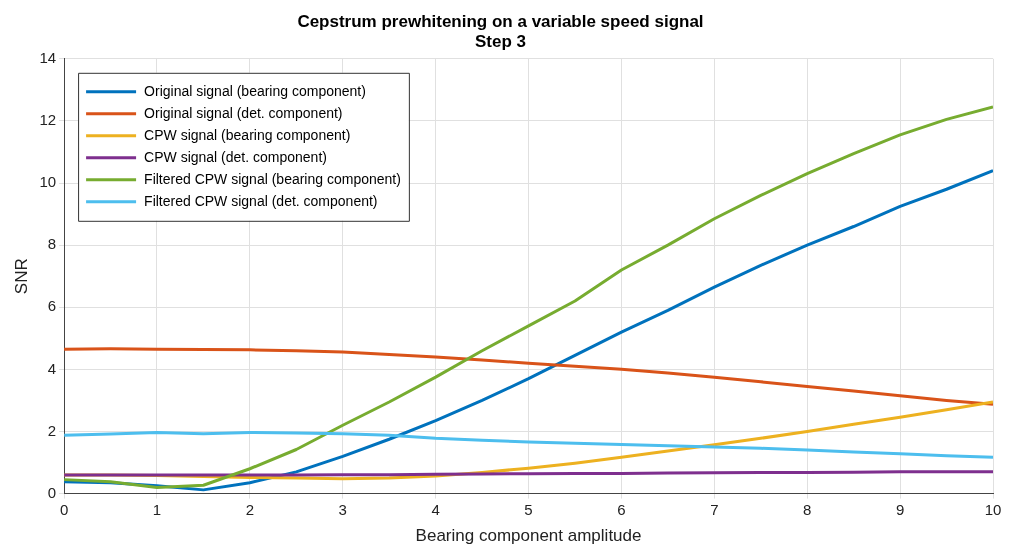  Describe the element at coordinates (52, 430) in the screenshot. I see `y-tick-label: 2` at that location.